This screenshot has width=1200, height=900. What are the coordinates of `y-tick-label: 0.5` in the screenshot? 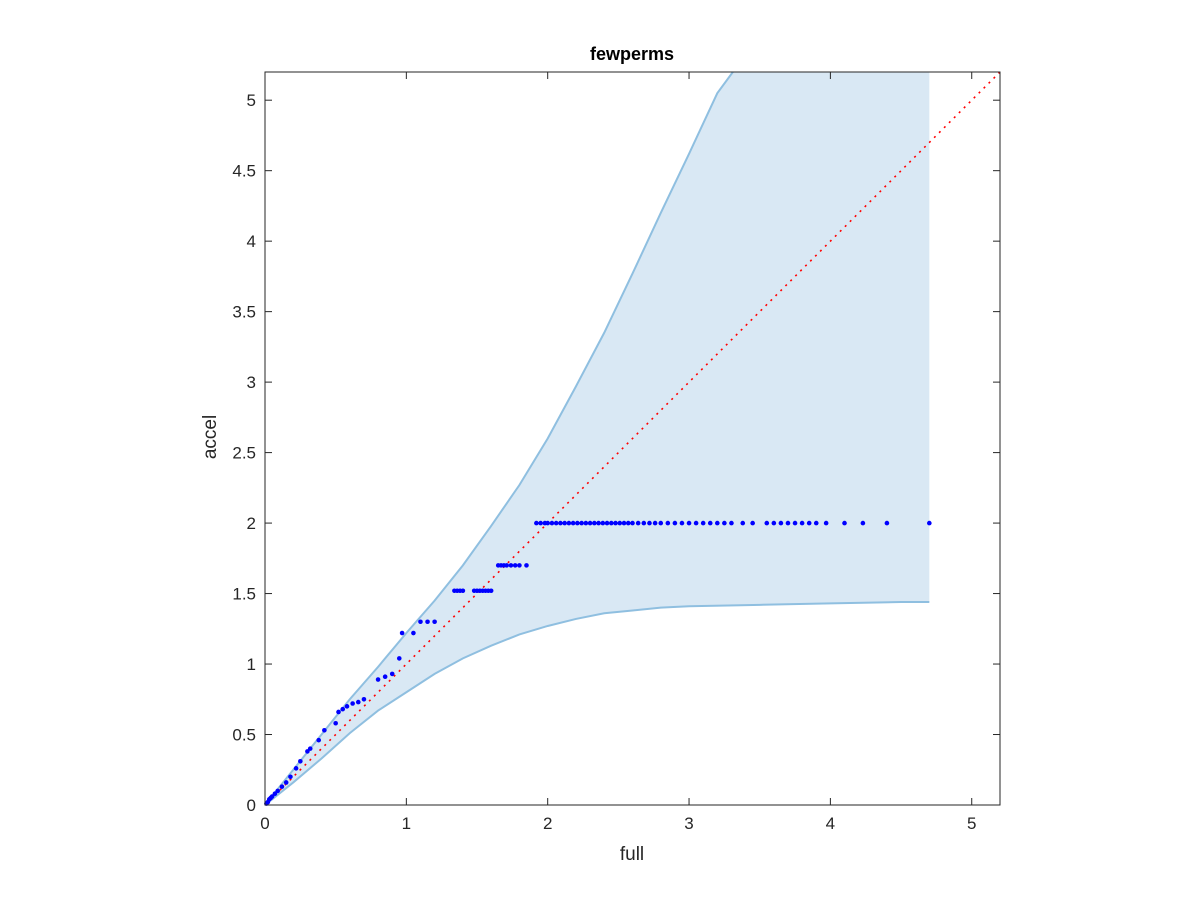 It's located at (244, 735).